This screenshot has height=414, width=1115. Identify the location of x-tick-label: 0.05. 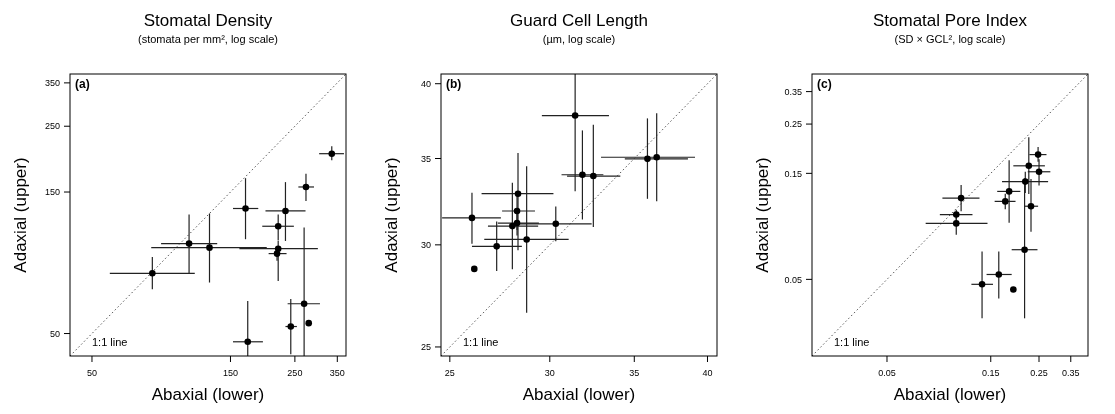
(887, 373).